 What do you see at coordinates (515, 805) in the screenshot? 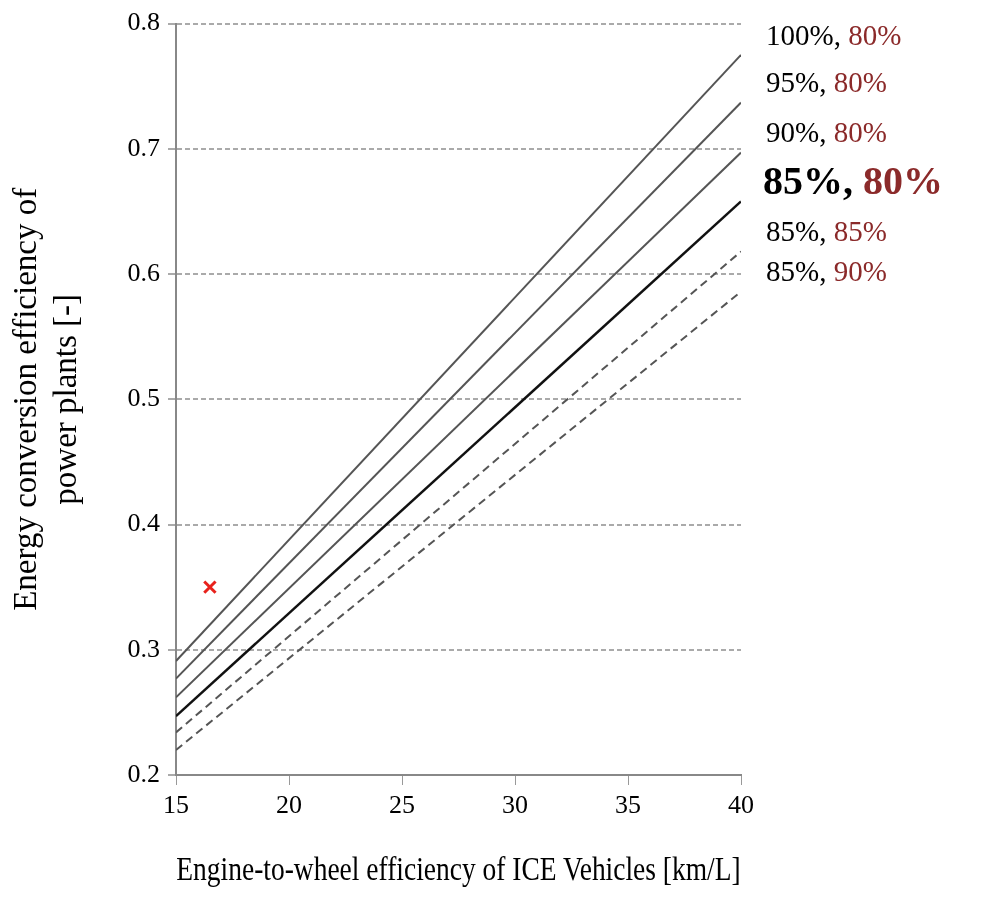
I see `x-tick-label: 30` at bounding box center [515, 805].